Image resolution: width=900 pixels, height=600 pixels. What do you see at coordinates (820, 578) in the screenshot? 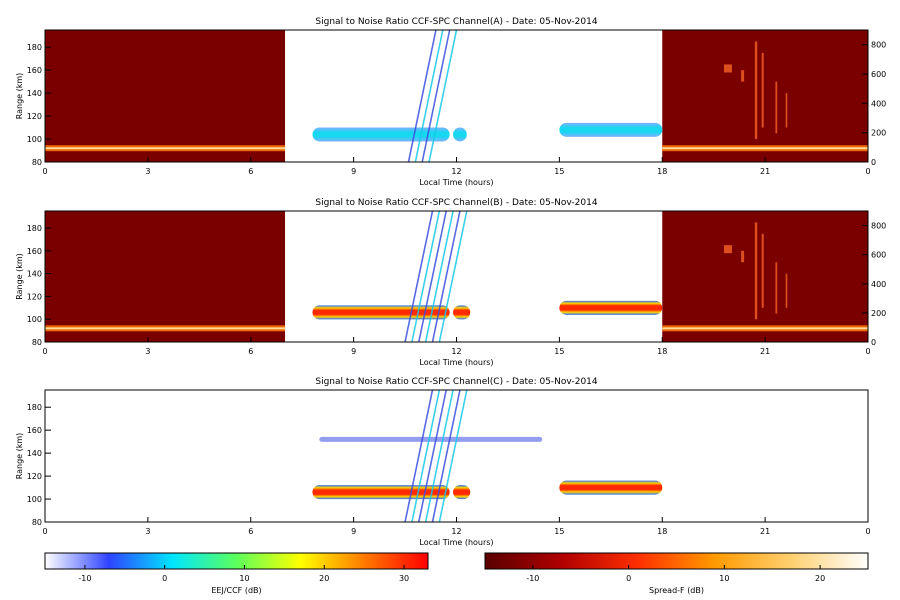
I see `colorbar-tick-label: 20` at bounding box center [820, 578].